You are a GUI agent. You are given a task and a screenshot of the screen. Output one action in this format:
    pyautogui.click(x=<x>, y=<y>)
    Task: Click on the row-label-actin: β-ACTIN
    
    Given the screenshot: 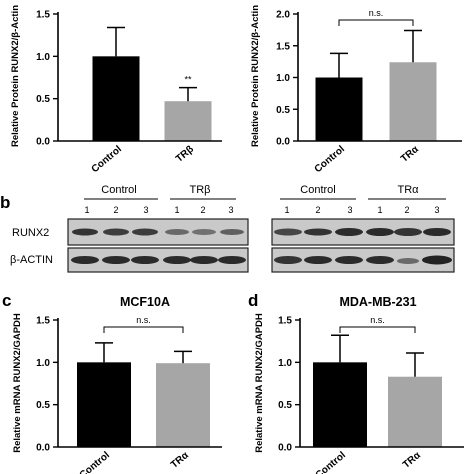 What is the action you would take?
    pyautogui.click(x=31, y=260)
    